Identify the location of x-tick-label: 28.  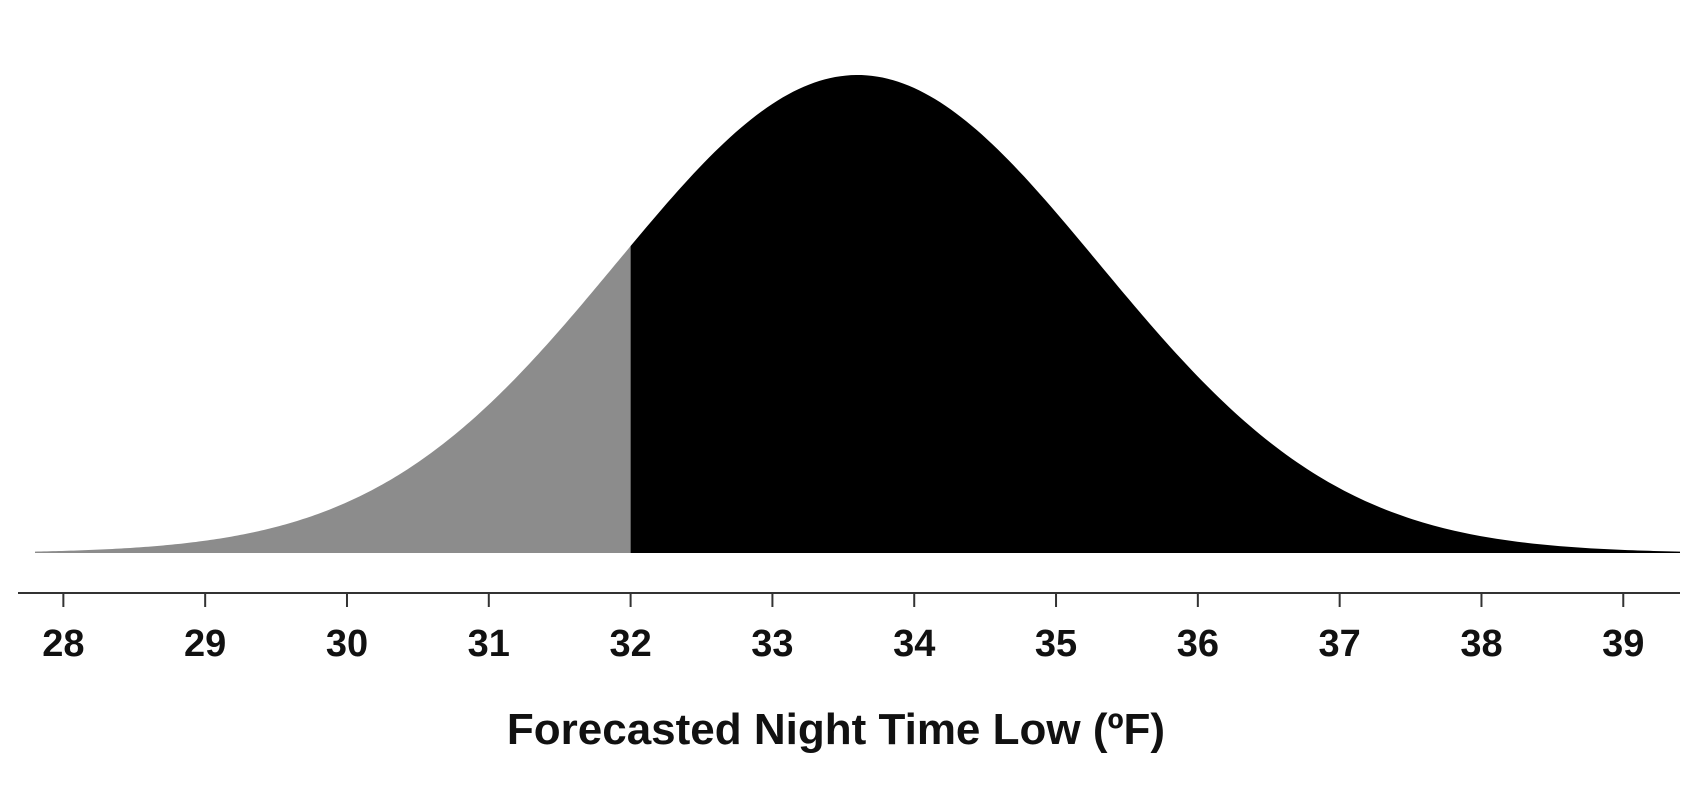
(63, 644).